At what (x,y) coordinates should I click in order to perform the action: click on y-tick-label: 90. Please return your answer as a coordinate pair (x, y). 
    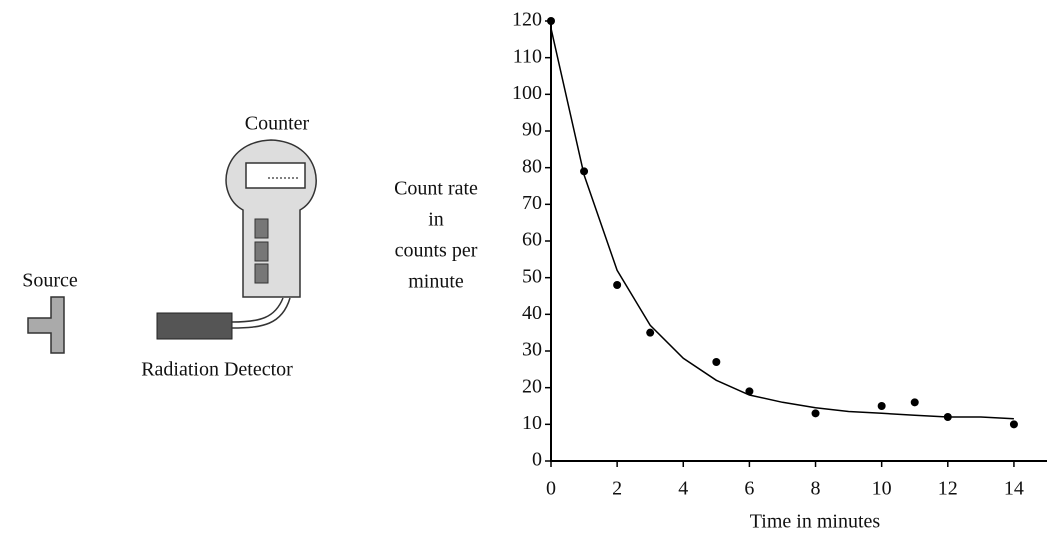
    Looking at the image, I should click on (532, 130).